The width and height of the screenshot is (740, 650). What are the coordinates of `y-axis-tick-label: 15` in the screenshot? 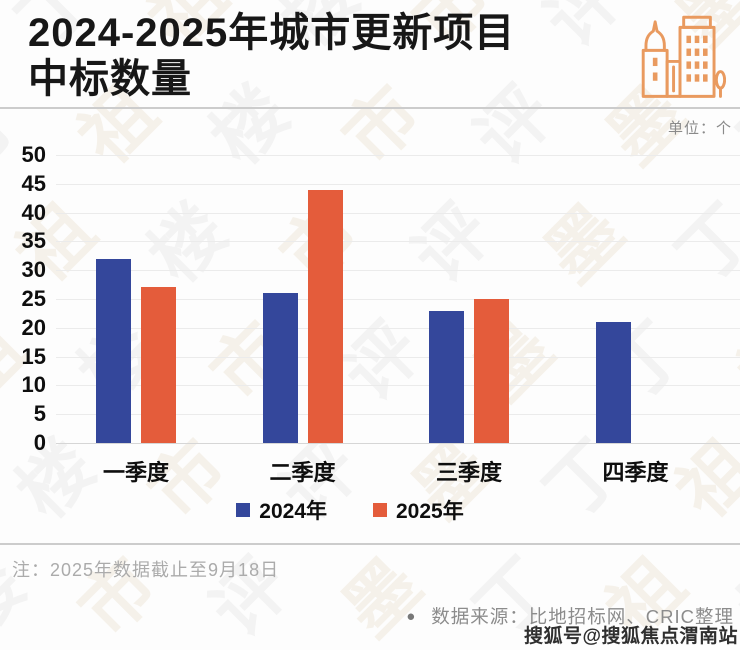 It's located at (33, 356).